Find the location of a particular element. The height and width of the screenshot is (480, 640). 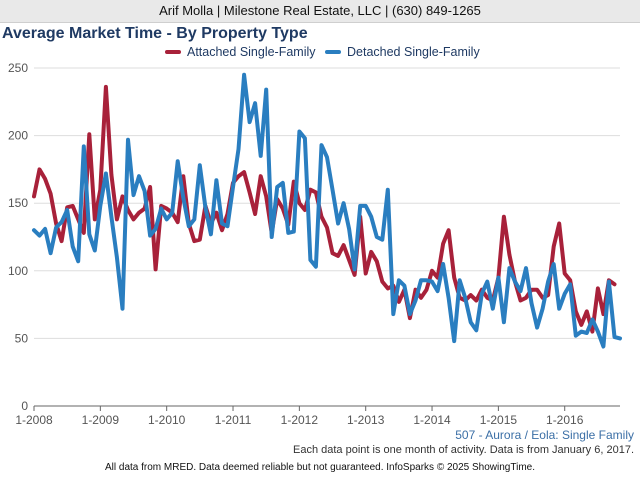

y-tick-label: 100 is located at coordinates (18, 271).